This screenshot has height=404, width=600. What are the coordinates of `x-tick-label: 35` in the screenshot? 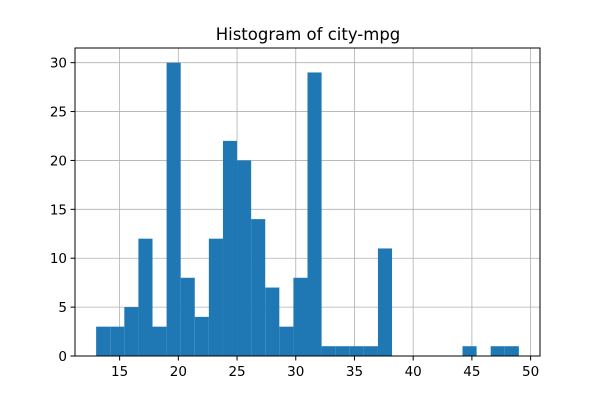 It's located at (354, 372).